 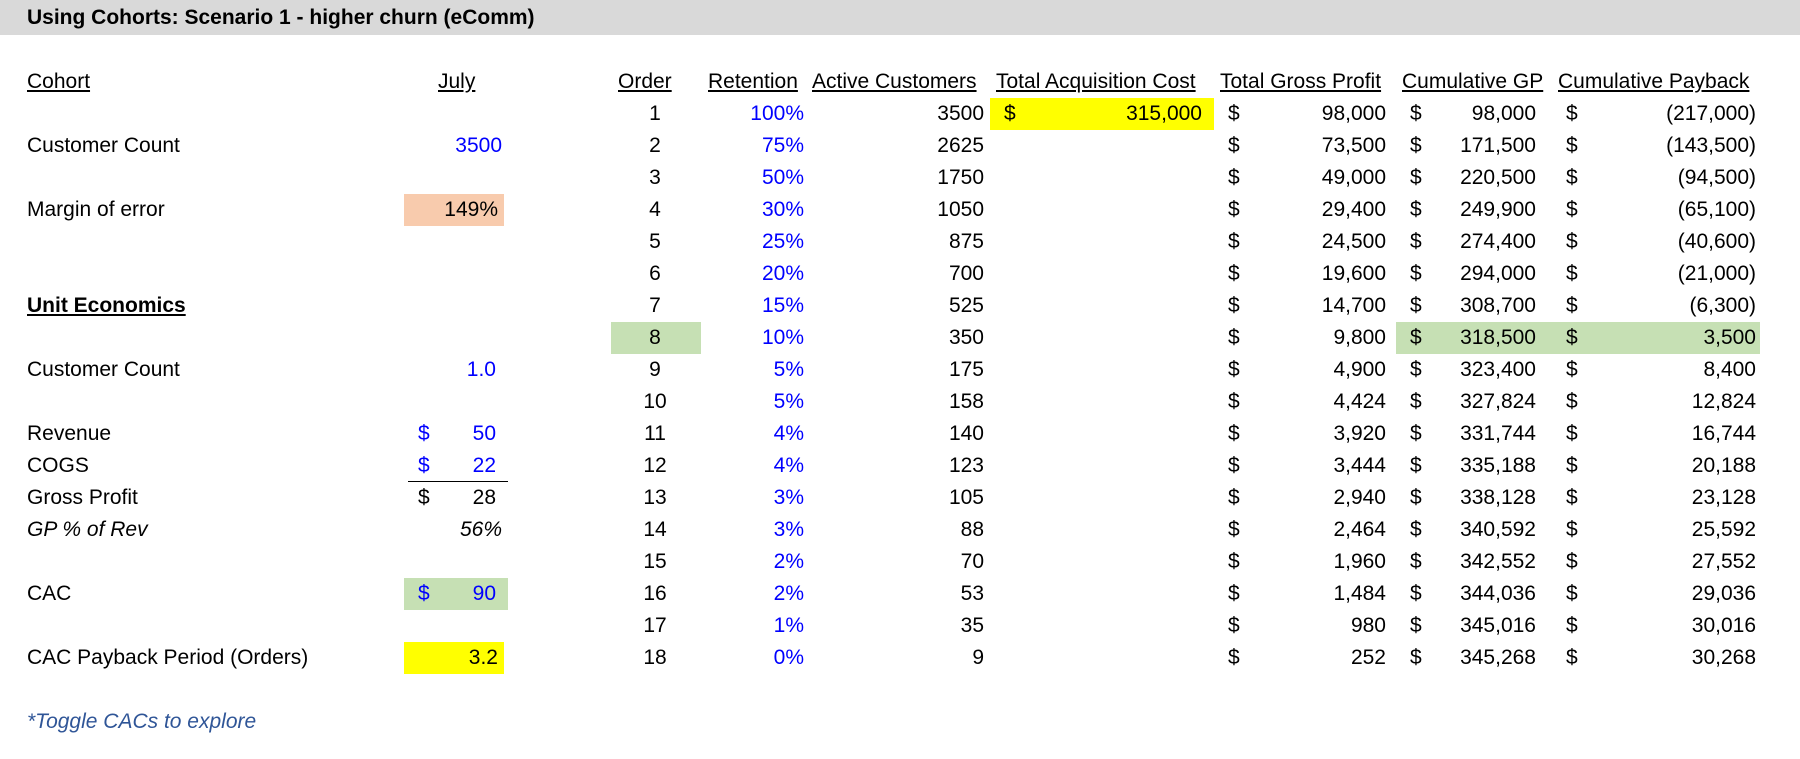 What do you see at coordinates (655, 497) in the screenshot?
I see `cell-order: 13` at bounding box center [655, 497].